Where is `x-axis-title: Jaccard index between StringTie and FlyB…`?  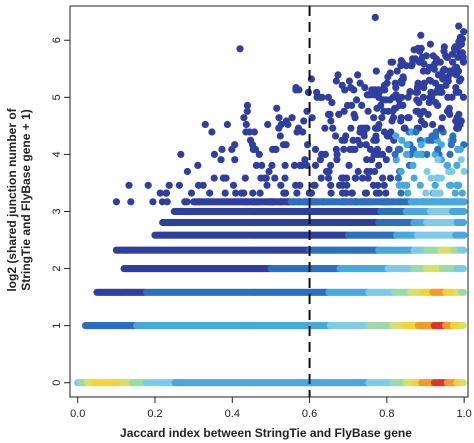
x-axis-title: Jaccard index between StringTie and FlyB… is located at coordinates (266, 433).